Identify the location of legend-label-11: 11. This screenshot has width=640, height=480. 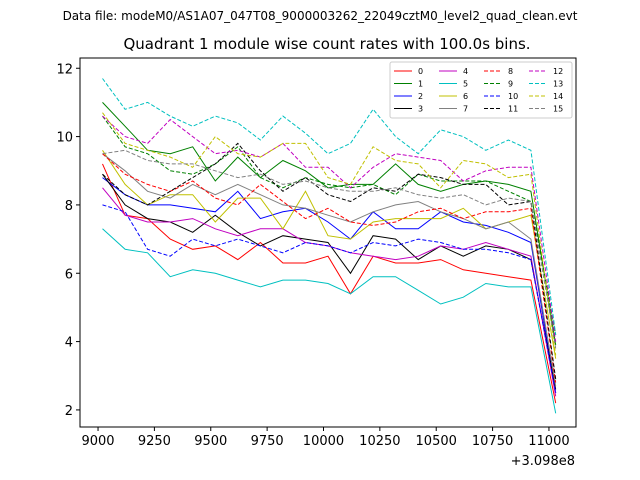
(513, 109).